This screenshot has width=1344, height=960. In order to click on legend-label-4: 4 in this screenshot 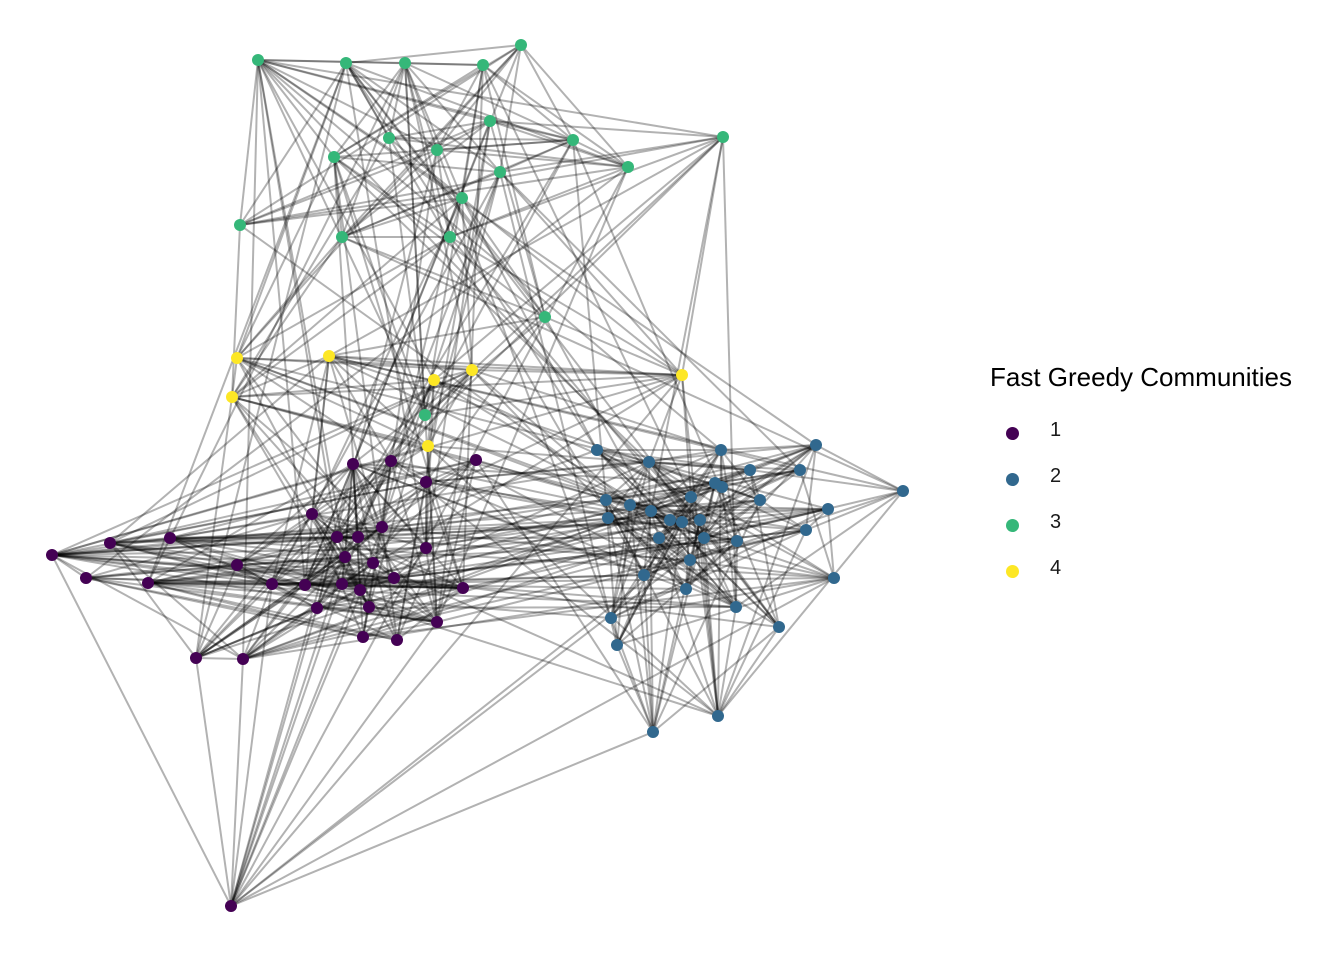, I will do `click(1056, 568)`.